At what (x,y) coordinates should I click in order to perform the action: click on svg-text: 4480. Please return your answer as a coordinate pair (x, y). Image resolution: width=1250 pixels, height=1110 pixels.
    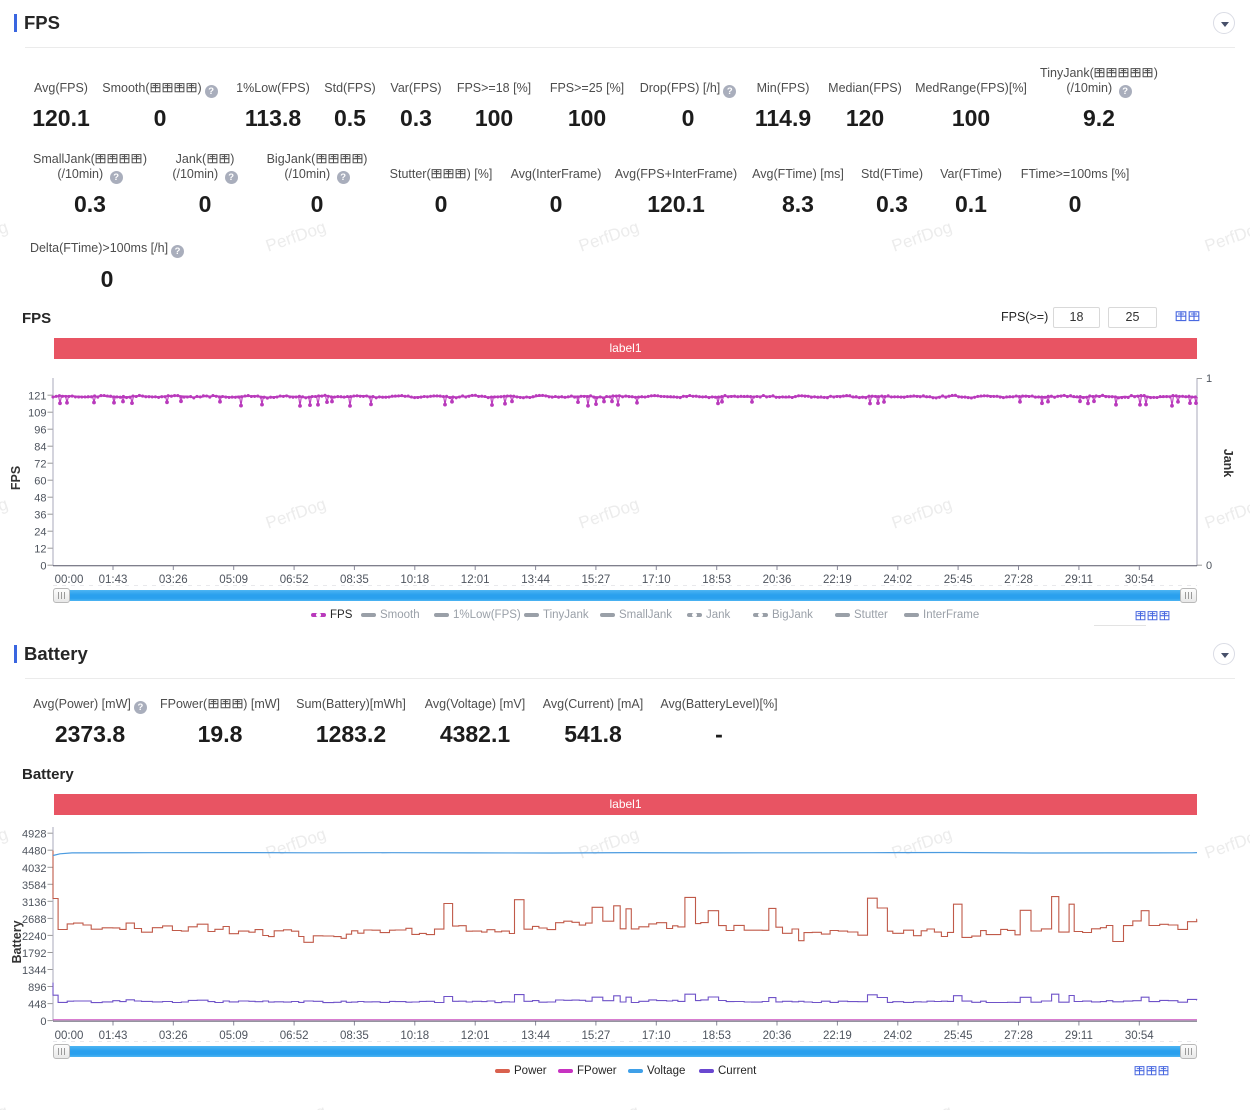
    Looking at the image, I should click on (34, 852).